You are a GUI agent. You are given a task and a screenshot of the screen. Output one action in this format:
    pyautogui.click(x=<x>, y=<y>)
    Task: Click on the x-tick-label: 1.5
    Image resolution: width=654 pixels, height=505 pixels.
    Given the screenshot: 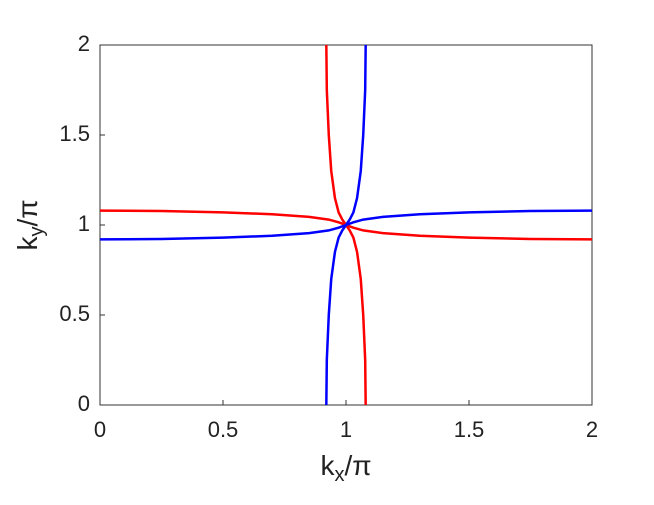 What is the action you would take?
    pyautogui.click(x=469, y=429)
    